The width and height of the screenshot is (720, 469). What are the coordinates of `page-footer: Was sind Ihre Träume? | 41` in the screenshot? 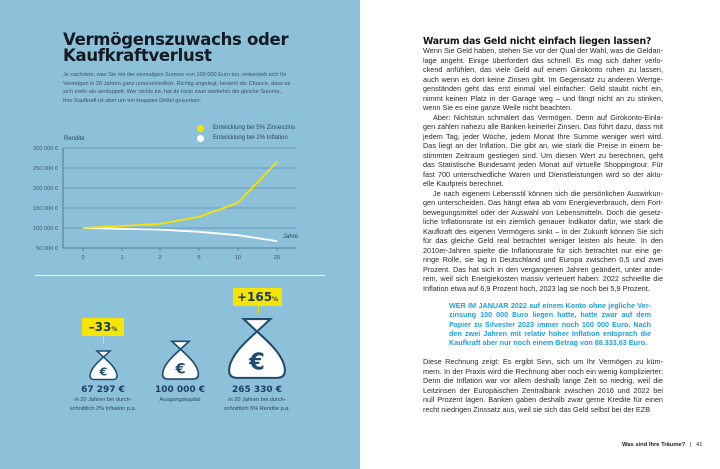 It's located at (662, 445).